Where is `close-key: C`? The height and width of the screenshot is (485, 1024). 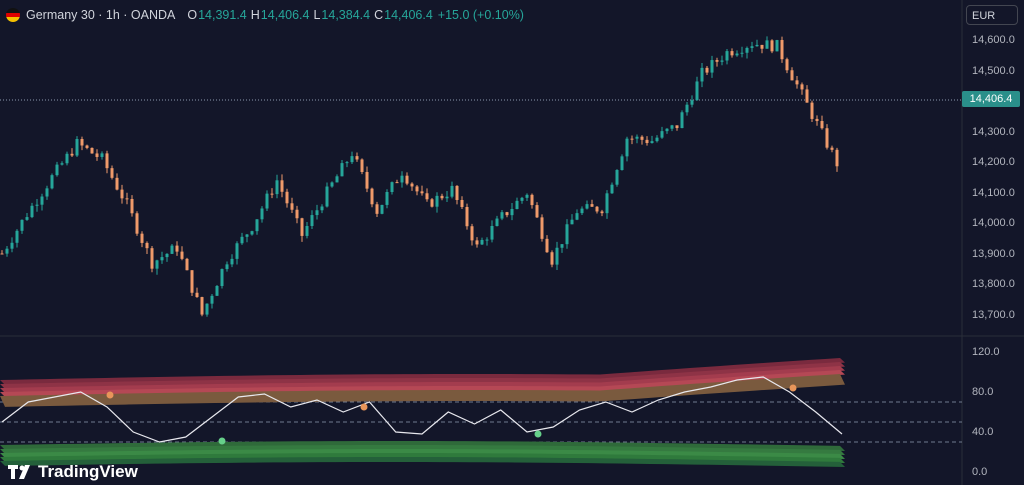 close-key: C is located at coordinates (379, 15).